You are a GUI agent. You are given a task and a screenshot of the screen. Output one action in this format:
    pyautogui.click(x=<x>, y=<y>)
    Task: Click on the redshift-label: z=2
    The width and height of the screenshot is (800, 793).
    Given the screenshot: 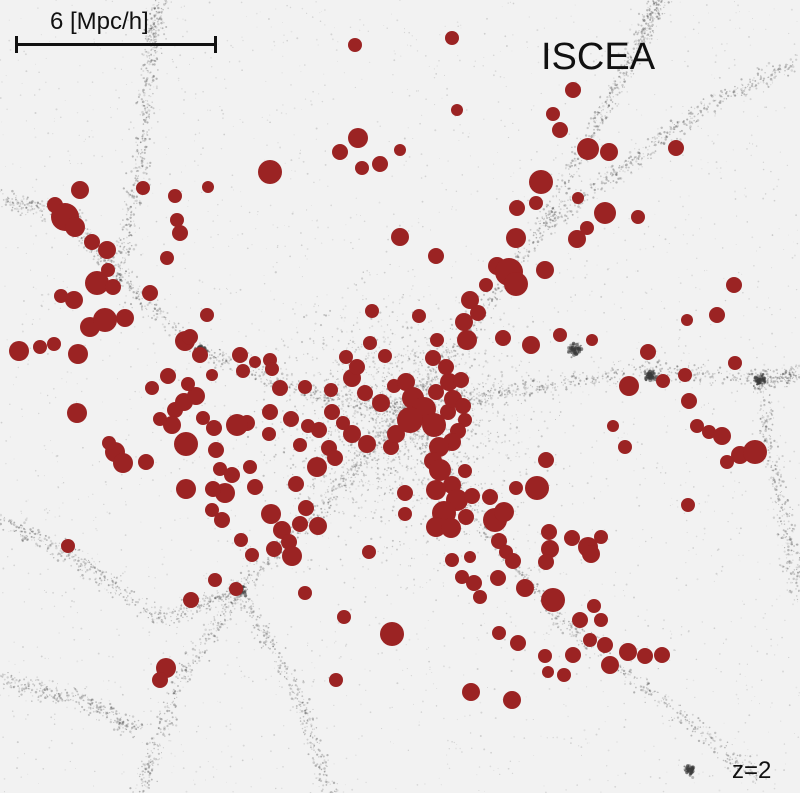 What is the action you would take?
    pyautogui.click(x=752, y=770)
    